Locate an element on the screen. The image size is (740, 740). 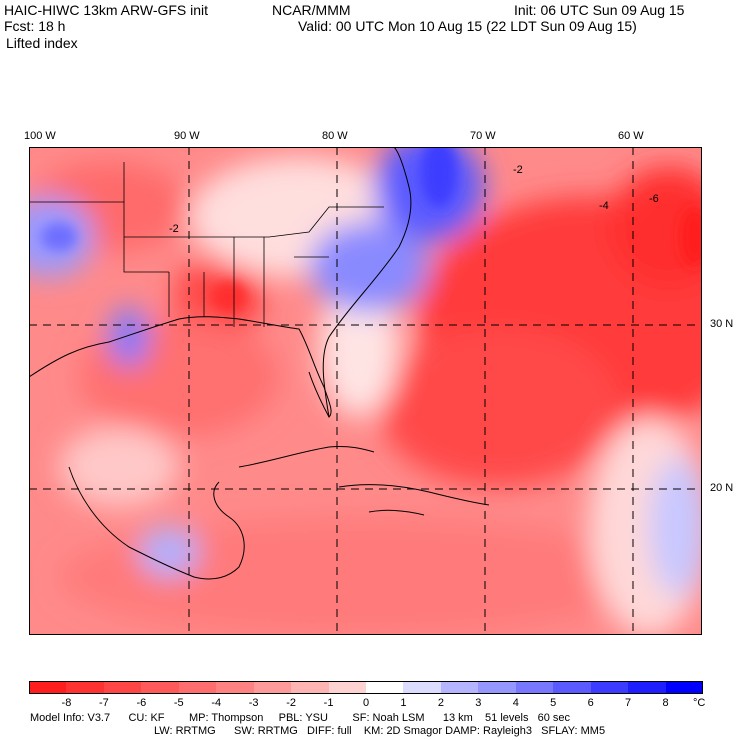
colorbar-tick-label: -2 is located at coordinates (291, 703).